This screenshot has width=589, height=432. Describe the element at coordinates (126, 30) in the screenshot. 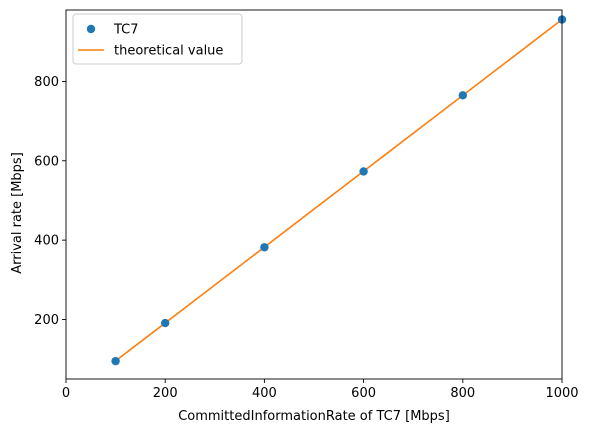

I see `legend-label-0: TC7` at that location.